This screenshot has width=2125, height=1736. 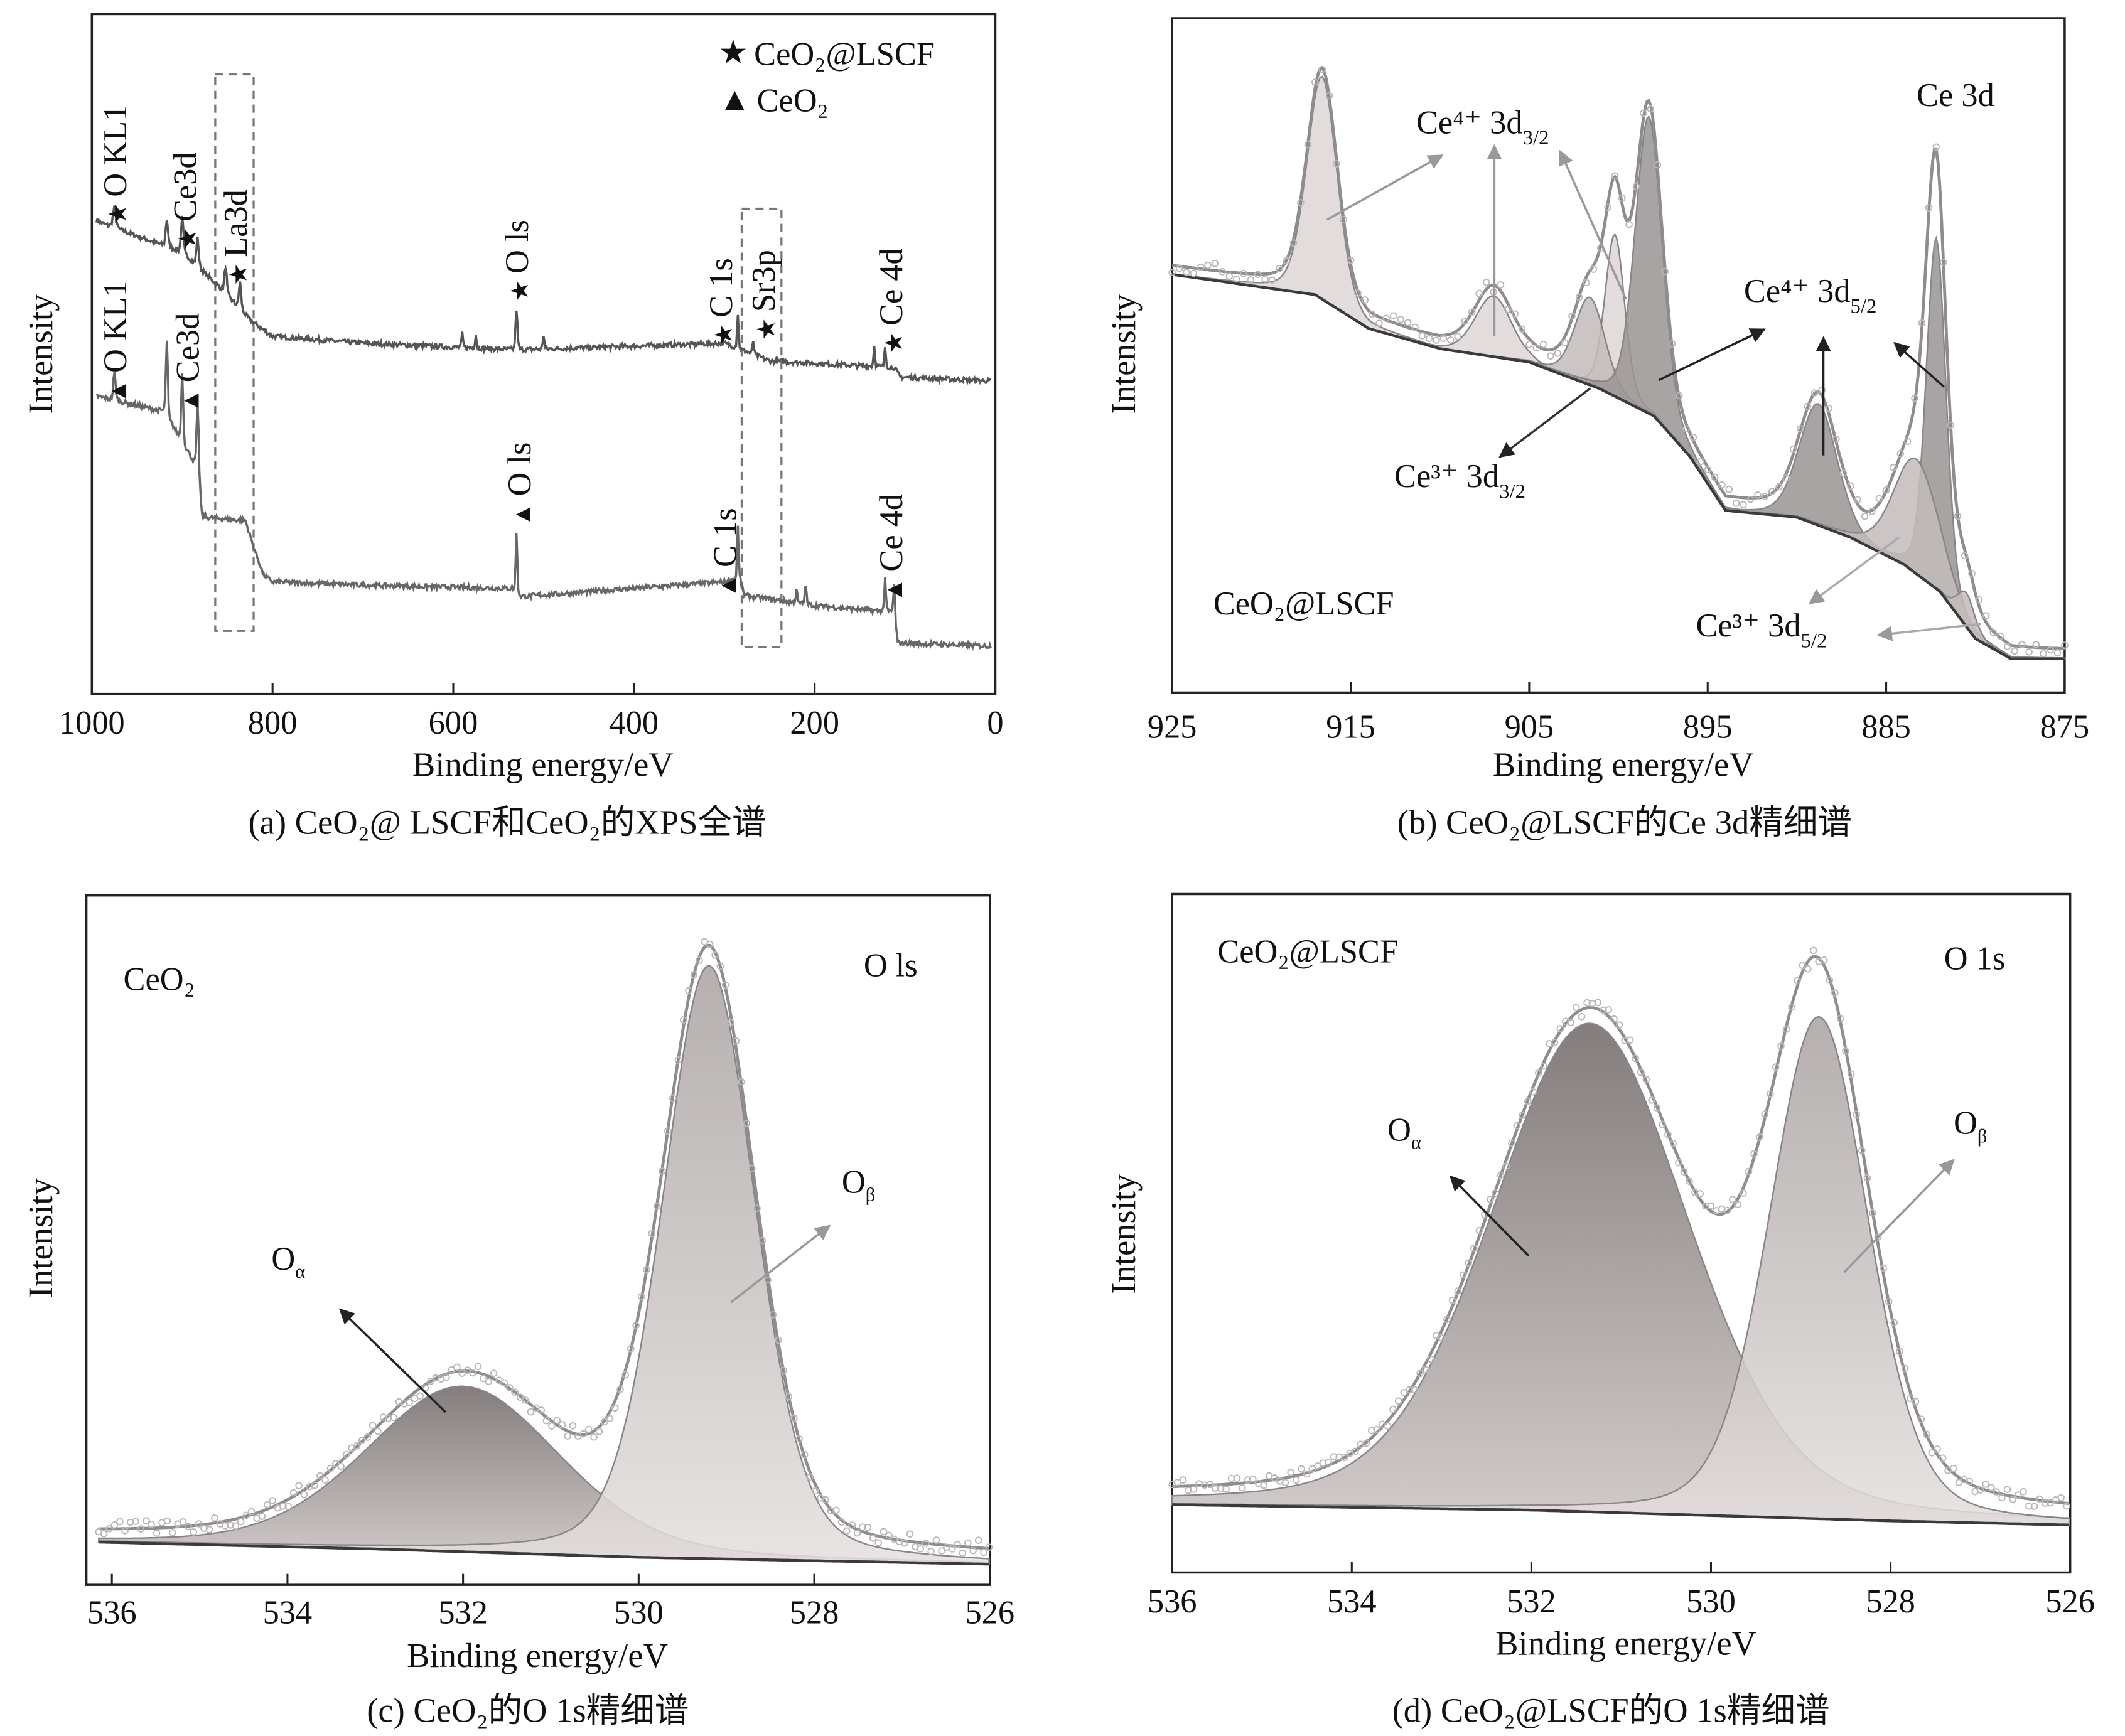 I want to click on caption-c: (c) CeO₂的O 1s精细谱, so click(x=528, y=1710).